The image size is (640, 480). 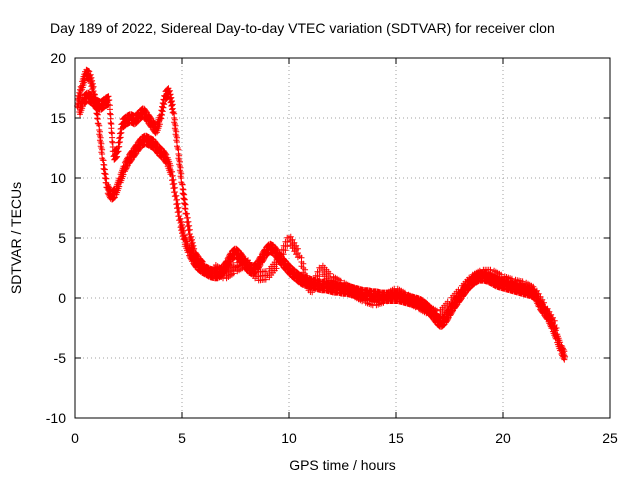 I want to click on x-tick-label: 20, so click(x=503, y=438).